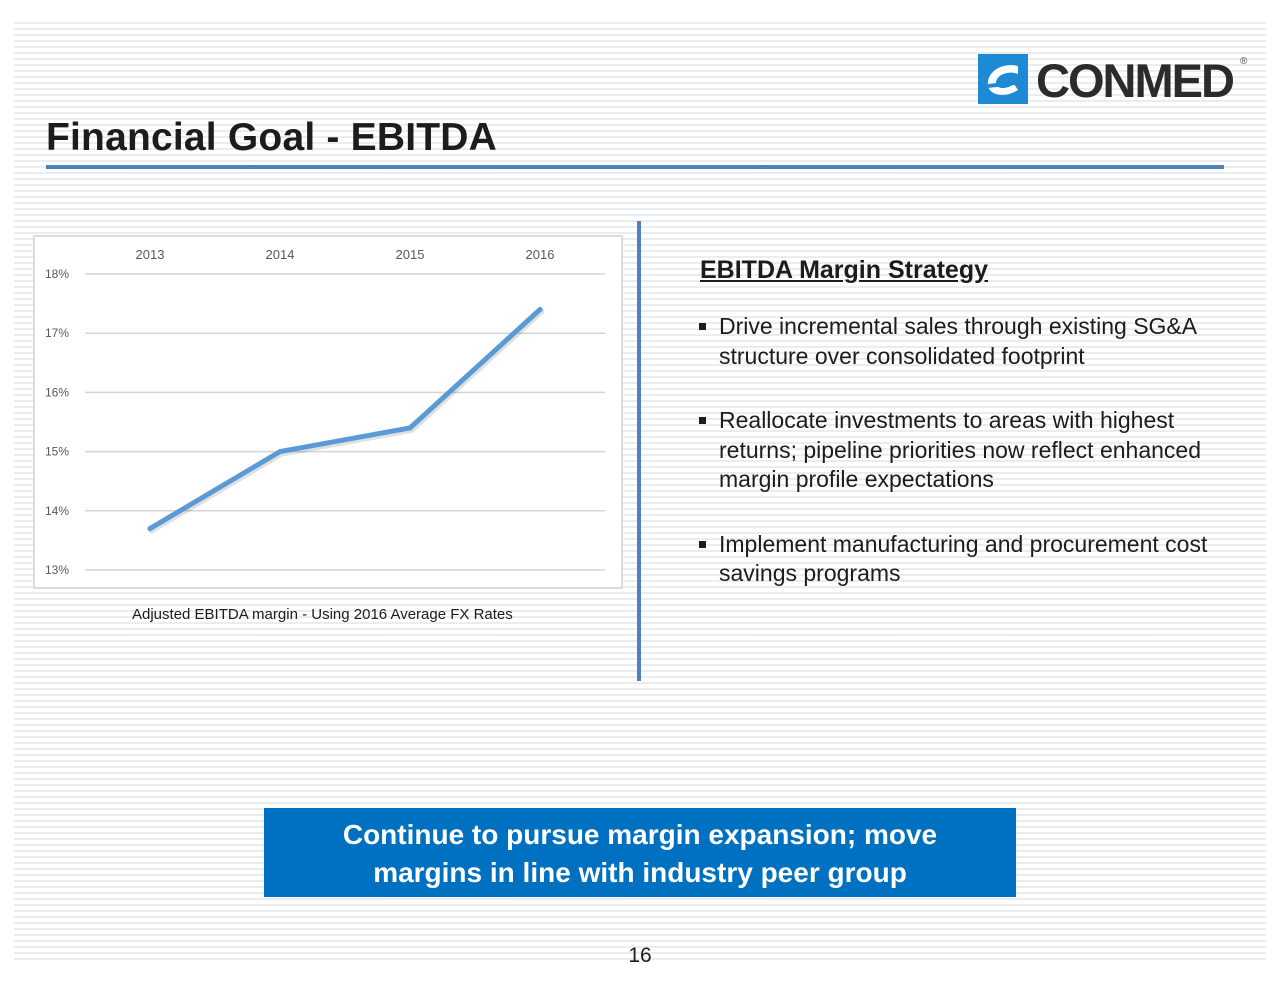 The height and width of the screenshot is (989, 1280). What do you see at coordinates (57, 570) in the screenshot?
I see `y-tick-label: 13%` at bounding box center [57, 570].